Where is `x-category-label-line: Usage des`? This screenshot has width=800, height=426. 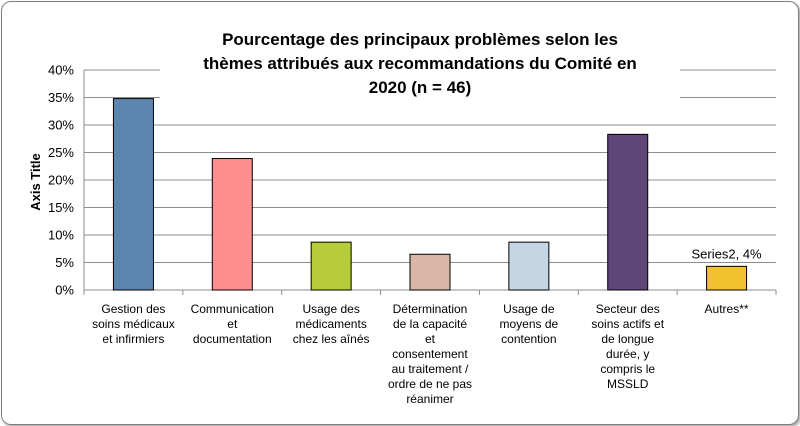
x-category-label-line: Usage des is located at coordinates (330, 309).